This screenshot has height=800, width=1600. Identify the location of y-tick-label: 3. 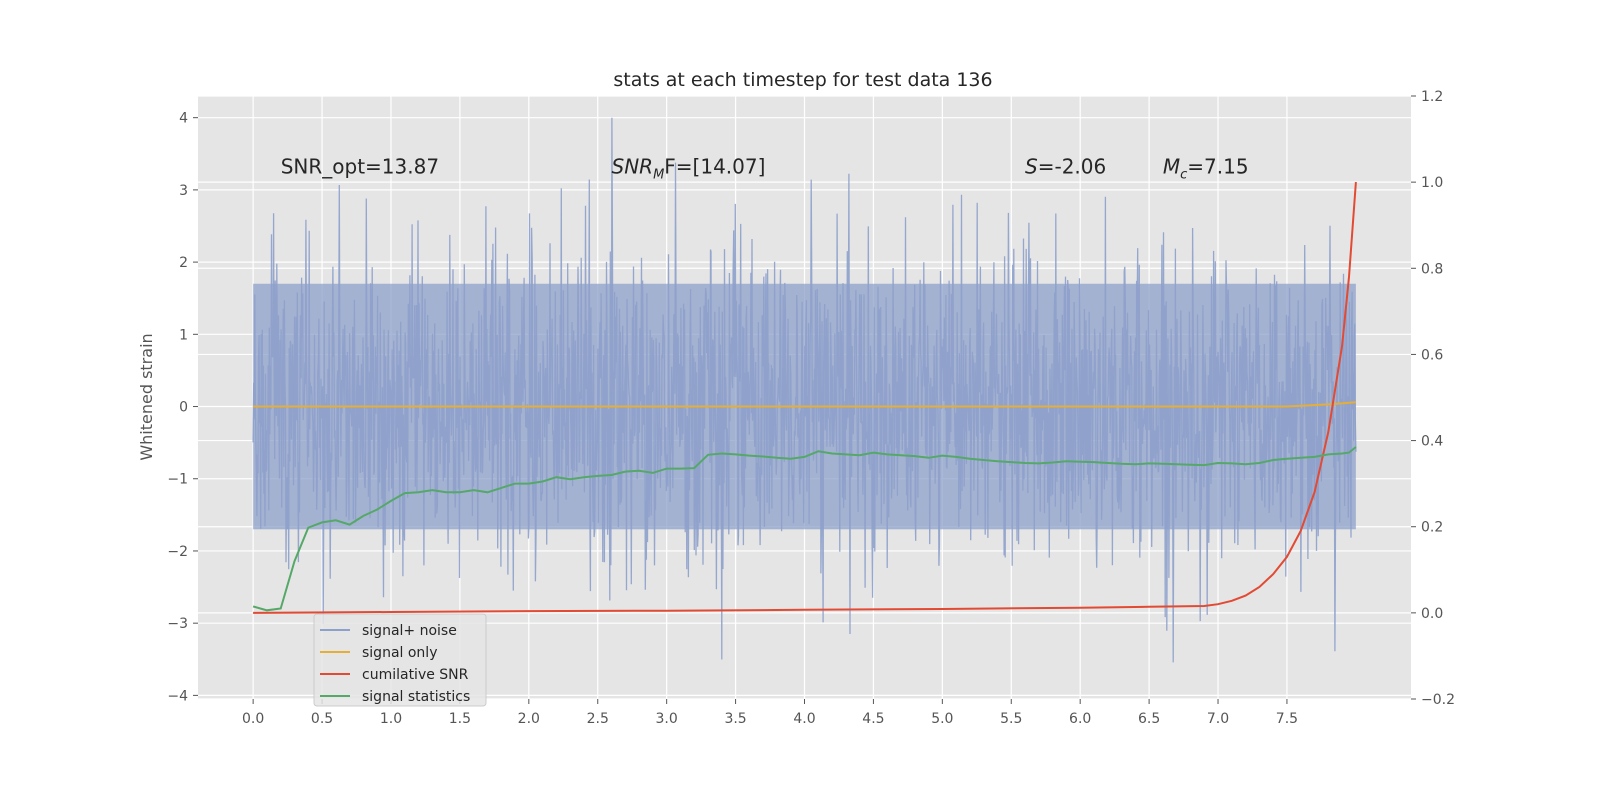
(183, 191).